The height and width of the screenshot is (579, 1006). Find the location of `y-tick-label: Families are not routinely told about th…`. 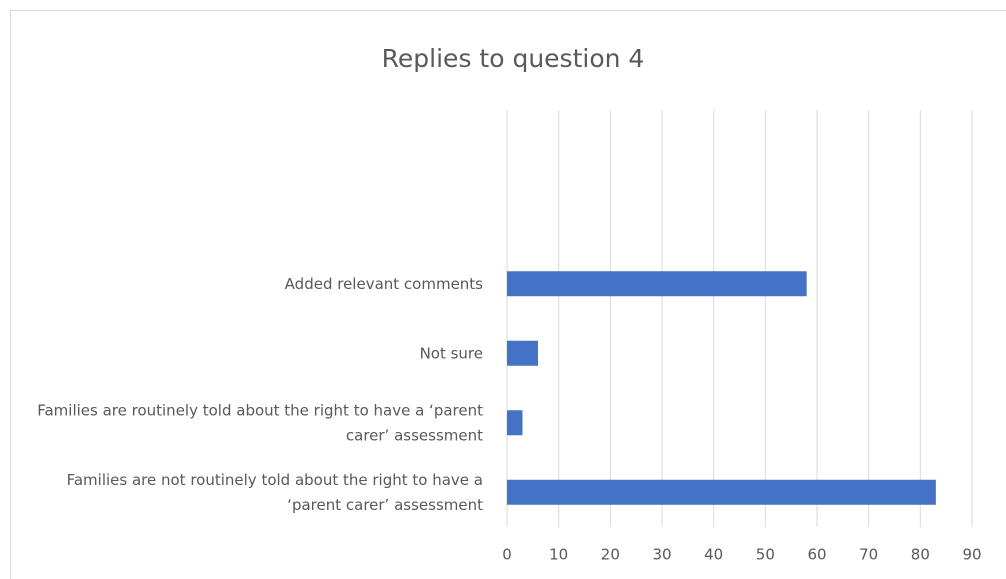

y-tick-label: Families are not routinely told about th… is located at coordinates (275, 491).